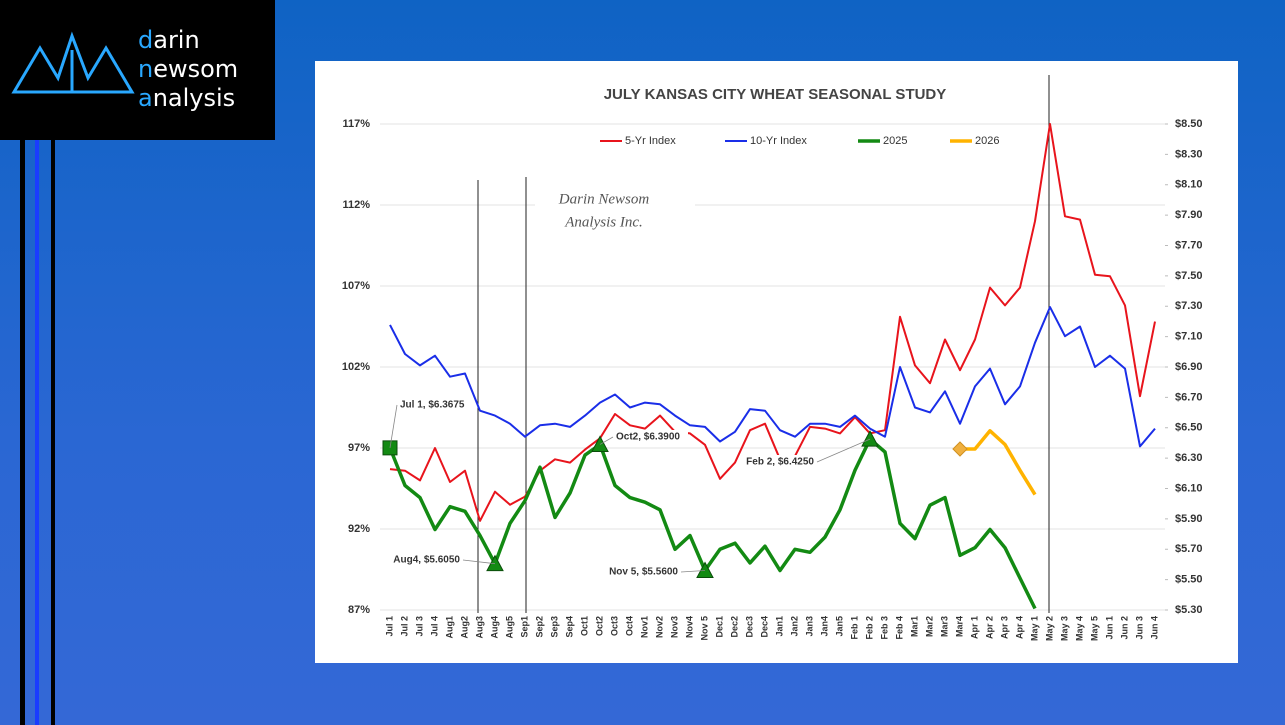  What do you see at coordinates (1189, 488) in the screenshot?
I see `y2-tick-label: $6.10` at bounding box center [1189, 488].